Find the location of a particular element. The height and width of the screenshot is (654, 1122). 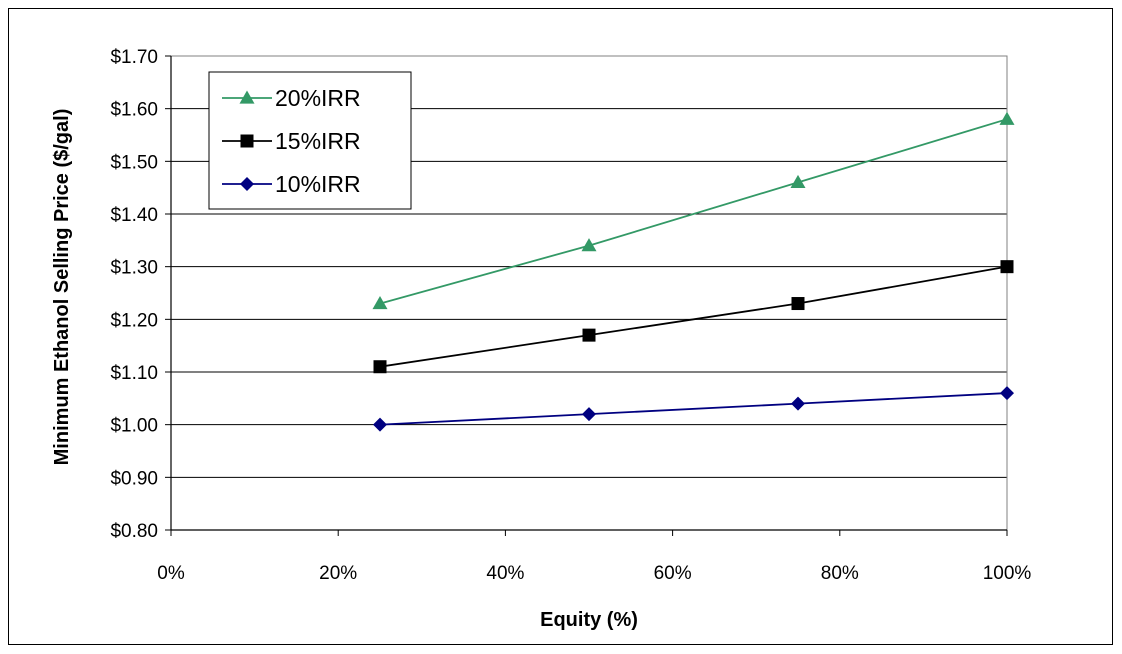

y-tick-label: $0.90 is located at coordinates (134, 478).